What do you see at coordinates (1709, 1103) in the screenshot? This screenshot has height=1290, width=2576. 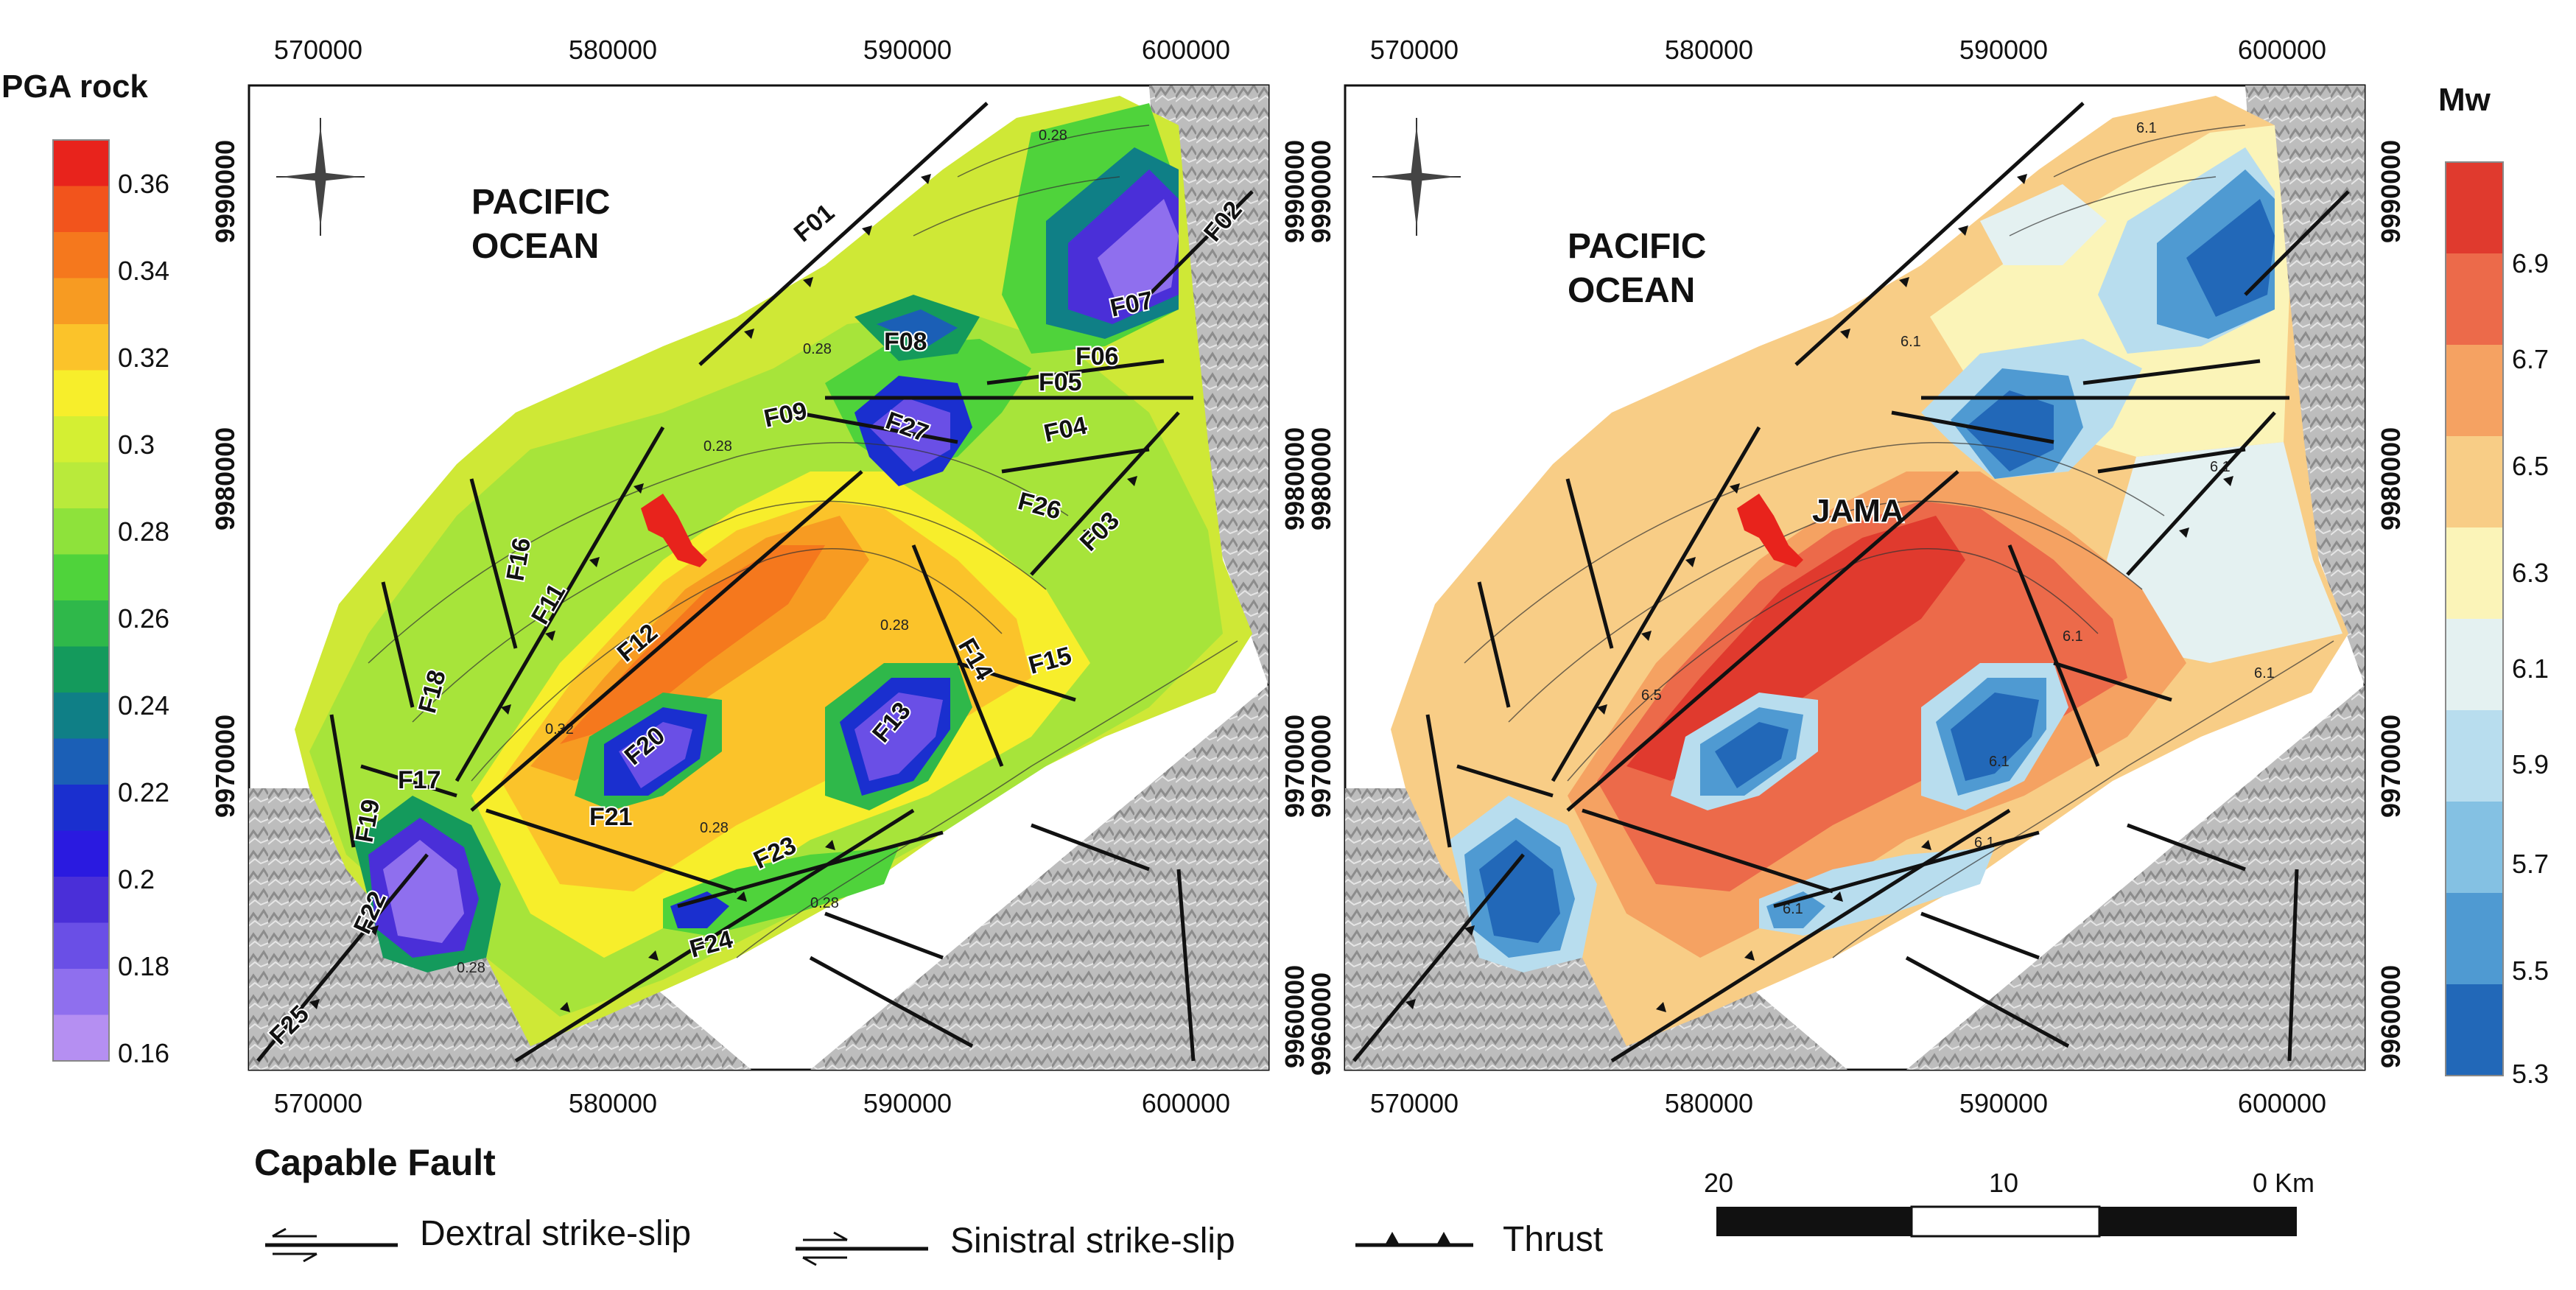 I see `right-x-tick-bottom: 580000` at bounding box center [1709, 1103].